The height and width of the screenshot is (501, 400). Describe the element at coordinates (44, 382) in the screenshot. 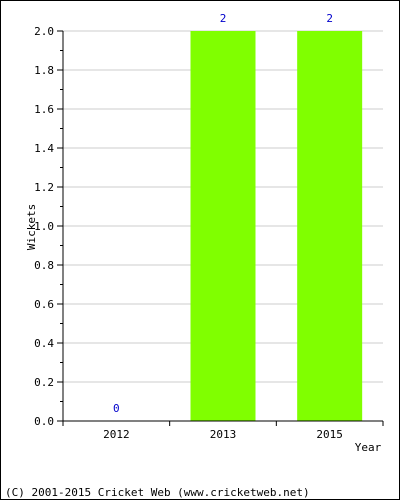

I see `y-tick-label: 0.2` at that location.